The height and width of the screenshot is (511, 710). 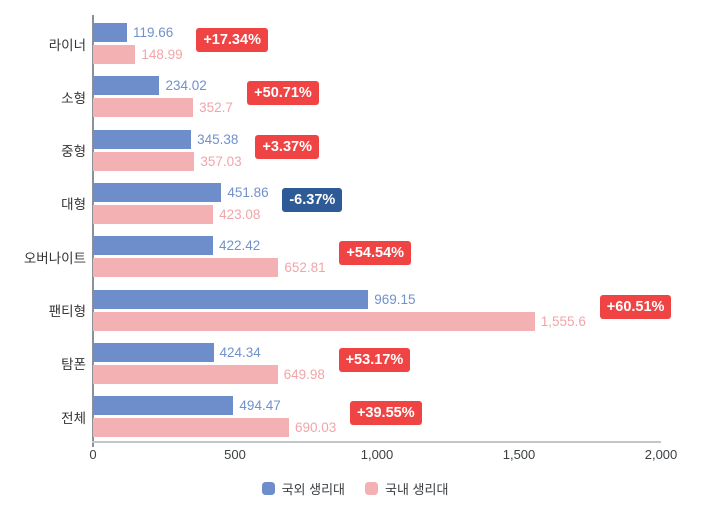 I want to click on change-badge: +60.51%, so click(x=635, y=306).